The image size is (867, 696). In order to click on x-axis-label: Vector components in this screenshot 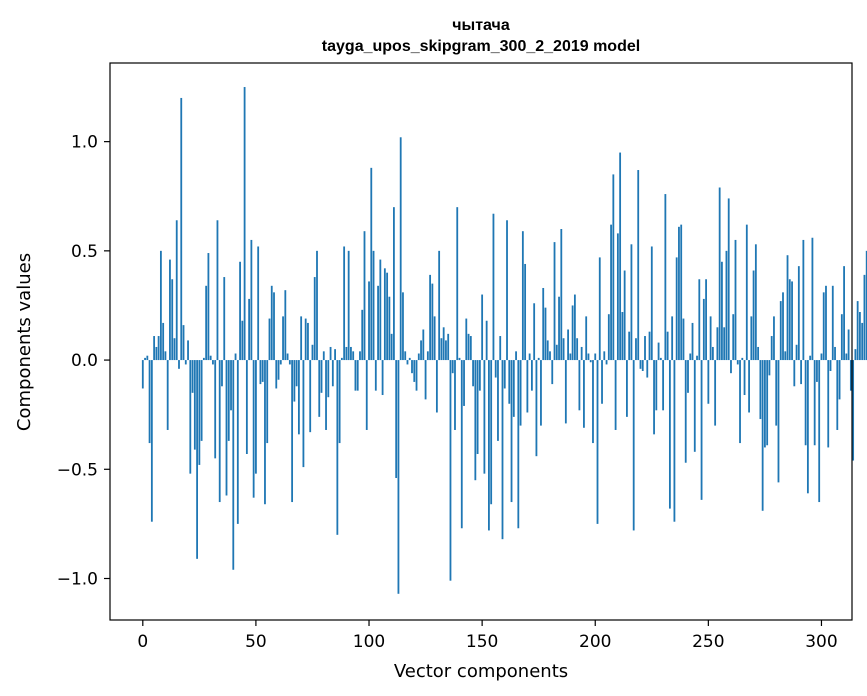, I will do `click(481, 671)`.